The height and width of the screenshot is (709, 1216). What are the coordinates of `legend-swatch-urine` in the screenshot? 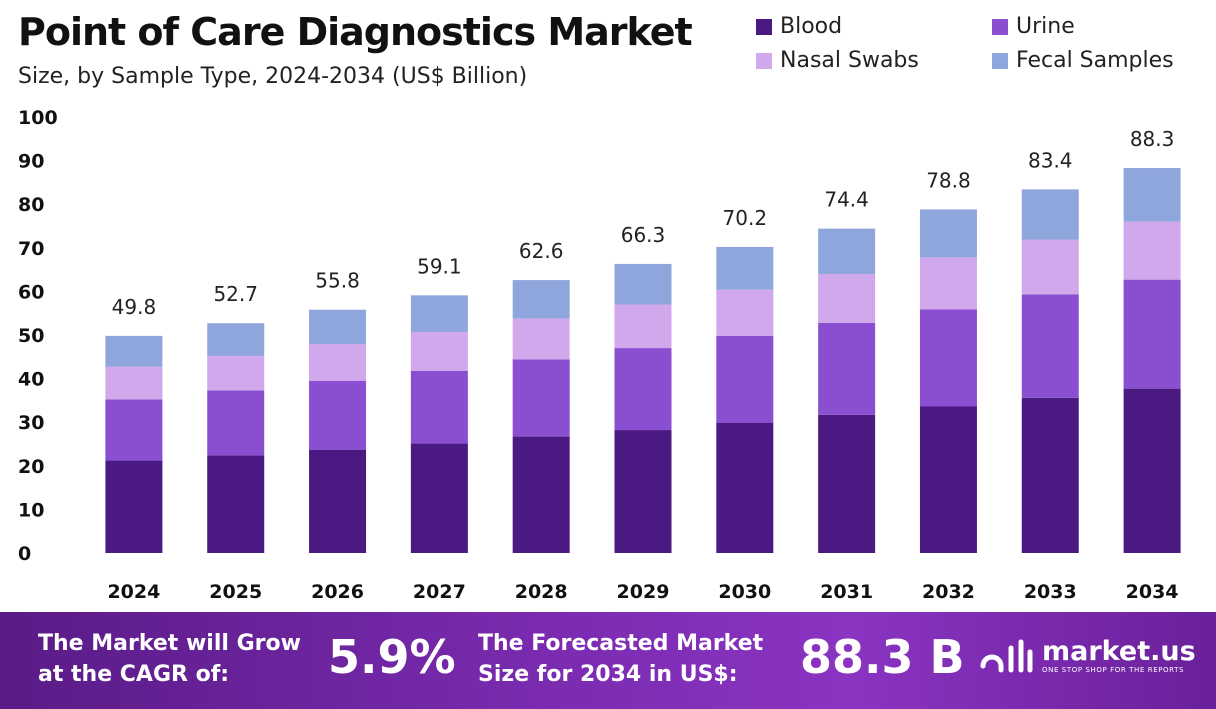 It's located at (1000, 26).